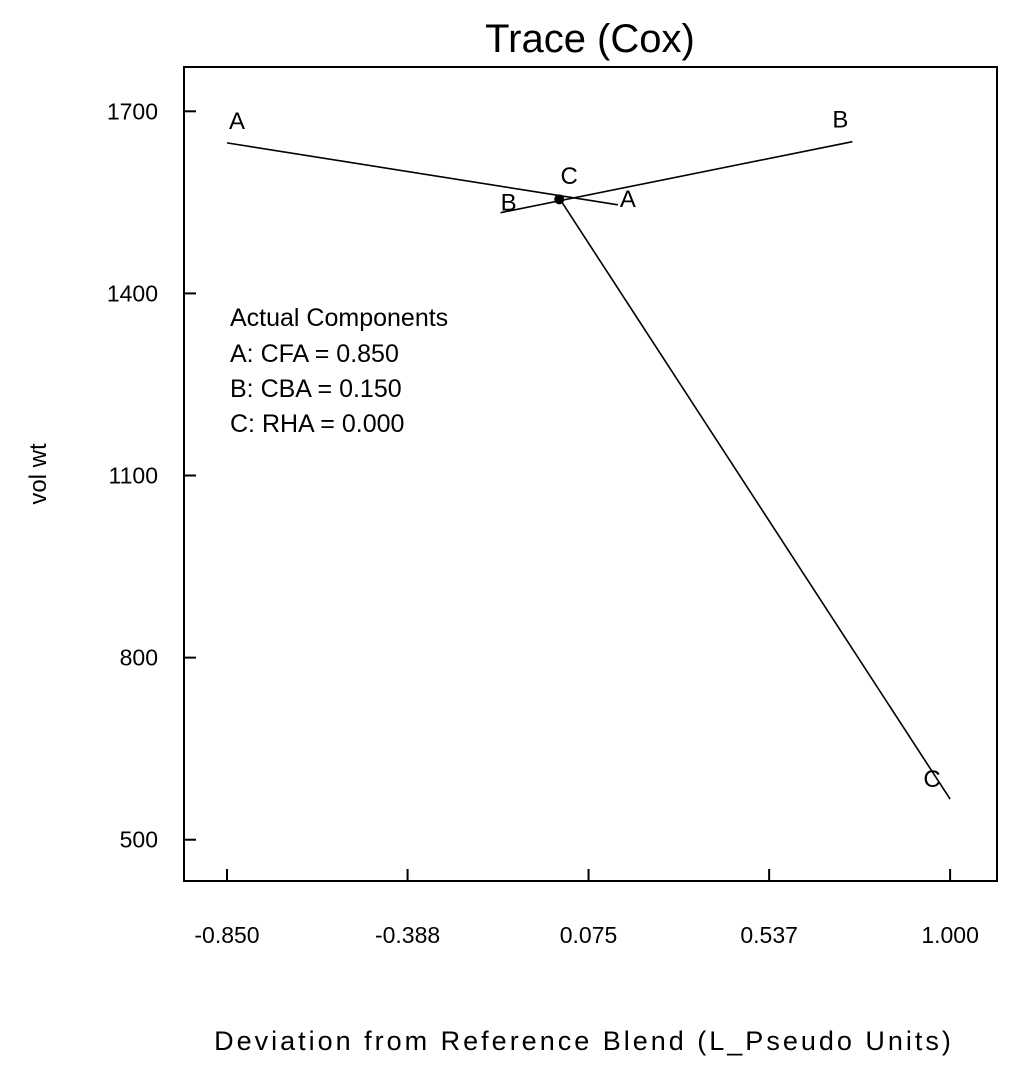  Describe the element at coordinates (931, 779) in the screenshot. I see `series-c-end-label: C` at that location.